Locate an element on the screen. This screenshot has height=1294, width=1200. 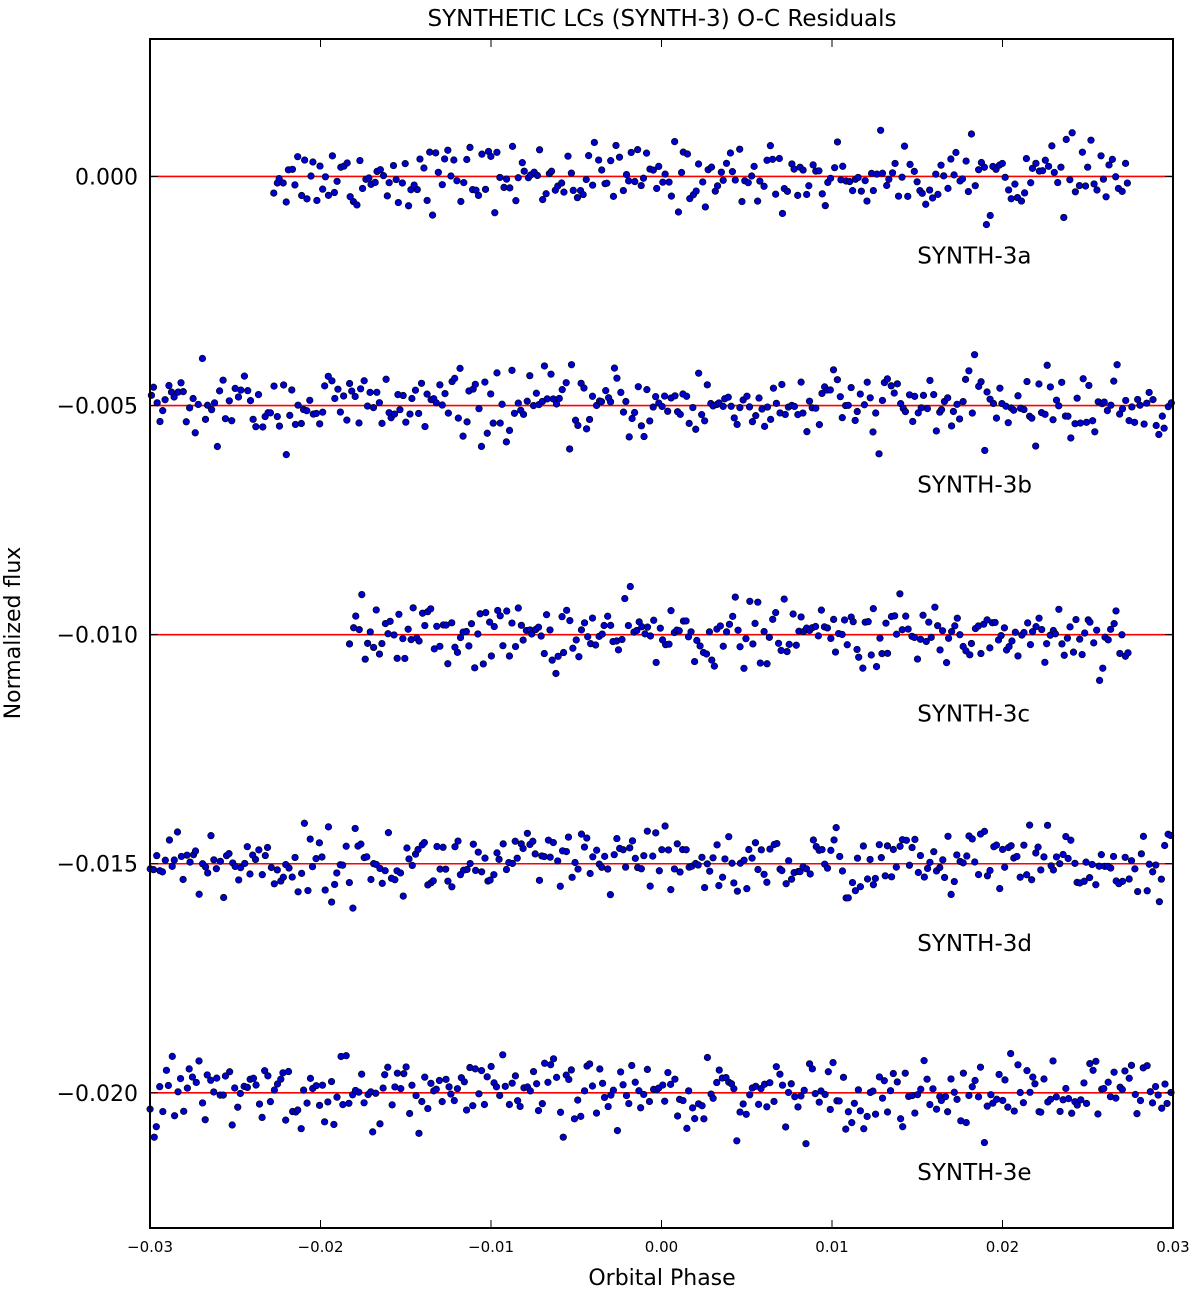
x-tick-label: 0.01 is located at coordinates (831, 1247).